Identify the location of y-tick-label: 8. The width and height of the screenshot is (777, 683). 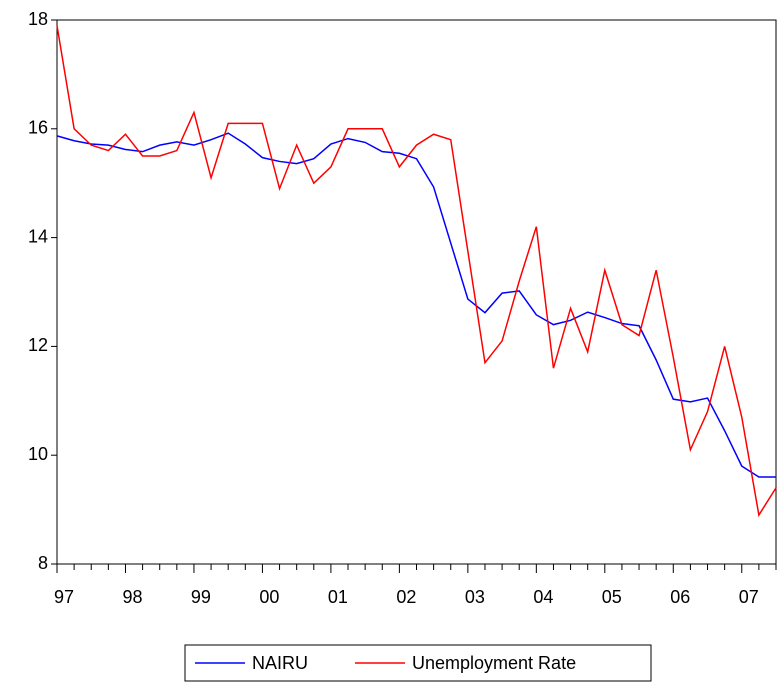
(43, 563).